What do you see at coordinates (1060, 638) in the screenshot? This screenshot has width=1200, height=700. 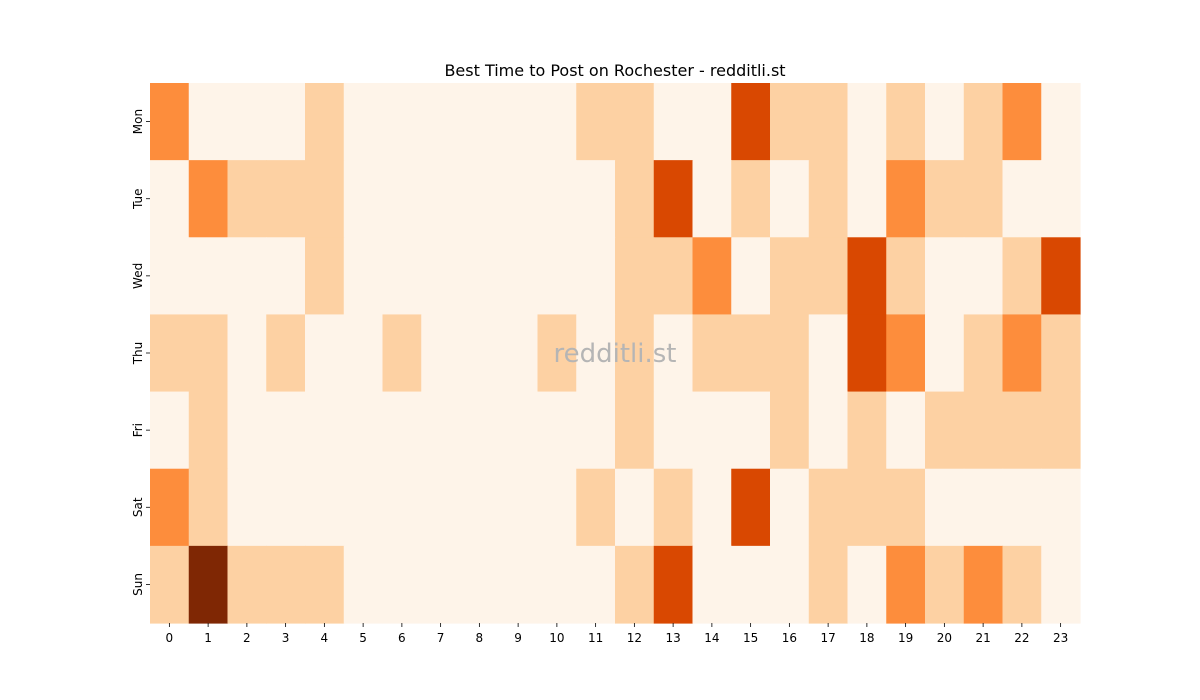 I see `x-tick-label: 23` at bounding box center [1060, 638].